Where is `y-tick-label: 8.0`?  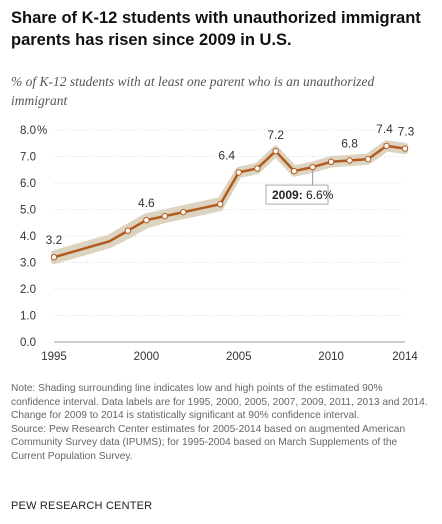 y-tick-label: 8.0 is located at coordinates (28, 131).